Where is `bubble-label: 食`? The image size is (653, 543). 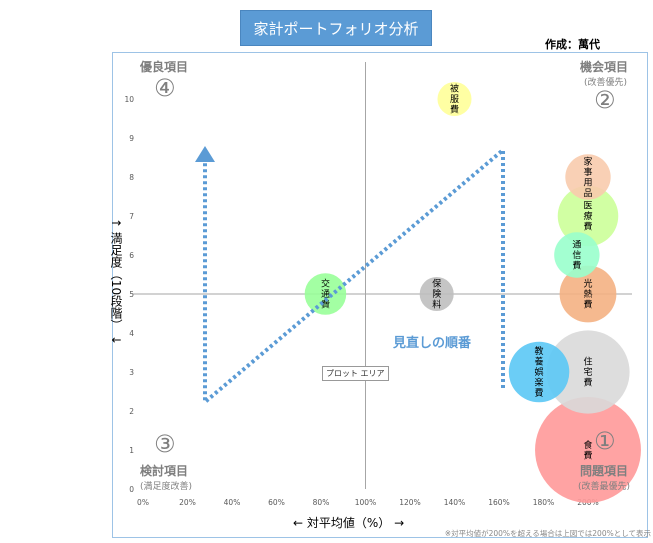
bubble-label: 食 is located at coordinates (587, 445).